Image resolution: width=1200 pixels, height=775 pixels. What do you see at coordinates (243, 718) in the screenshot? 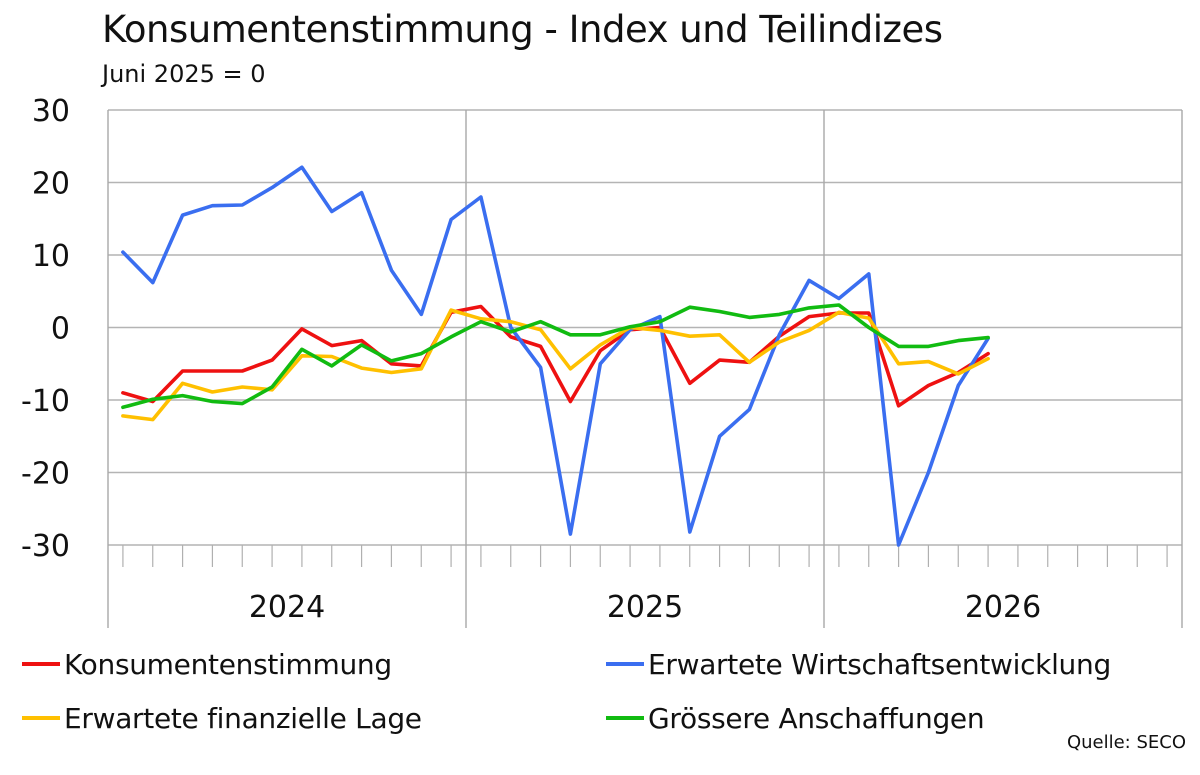
I see `legend-label-2: Erwartete finanzielle Lage` at bounding box center [243, 718].